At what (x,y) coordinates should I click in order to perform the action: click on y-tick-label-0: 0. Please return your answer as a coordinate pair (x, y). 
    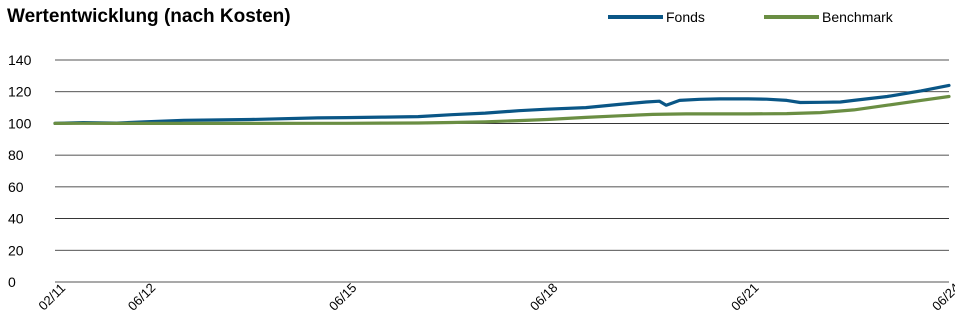
    Looking at the image, I should click on (12, 282).